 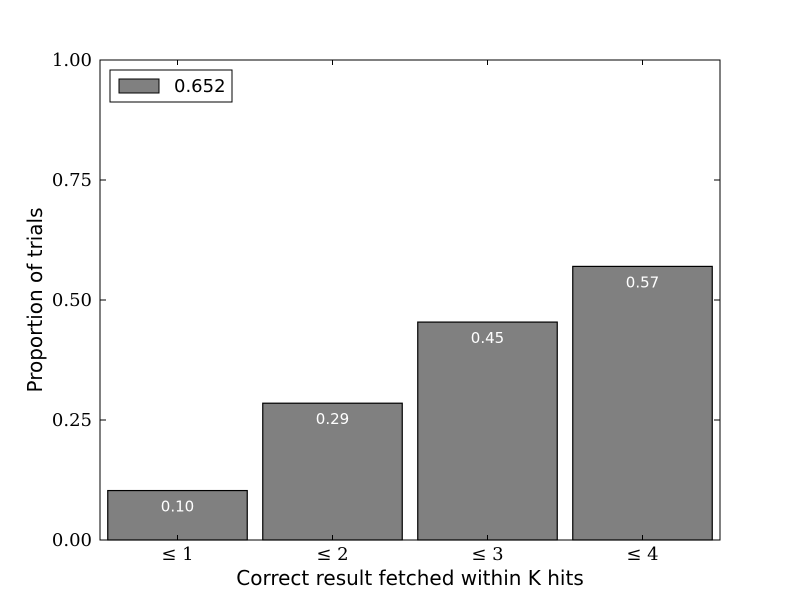 I want to click on legend: 0.652, so click(x=171, y=86).